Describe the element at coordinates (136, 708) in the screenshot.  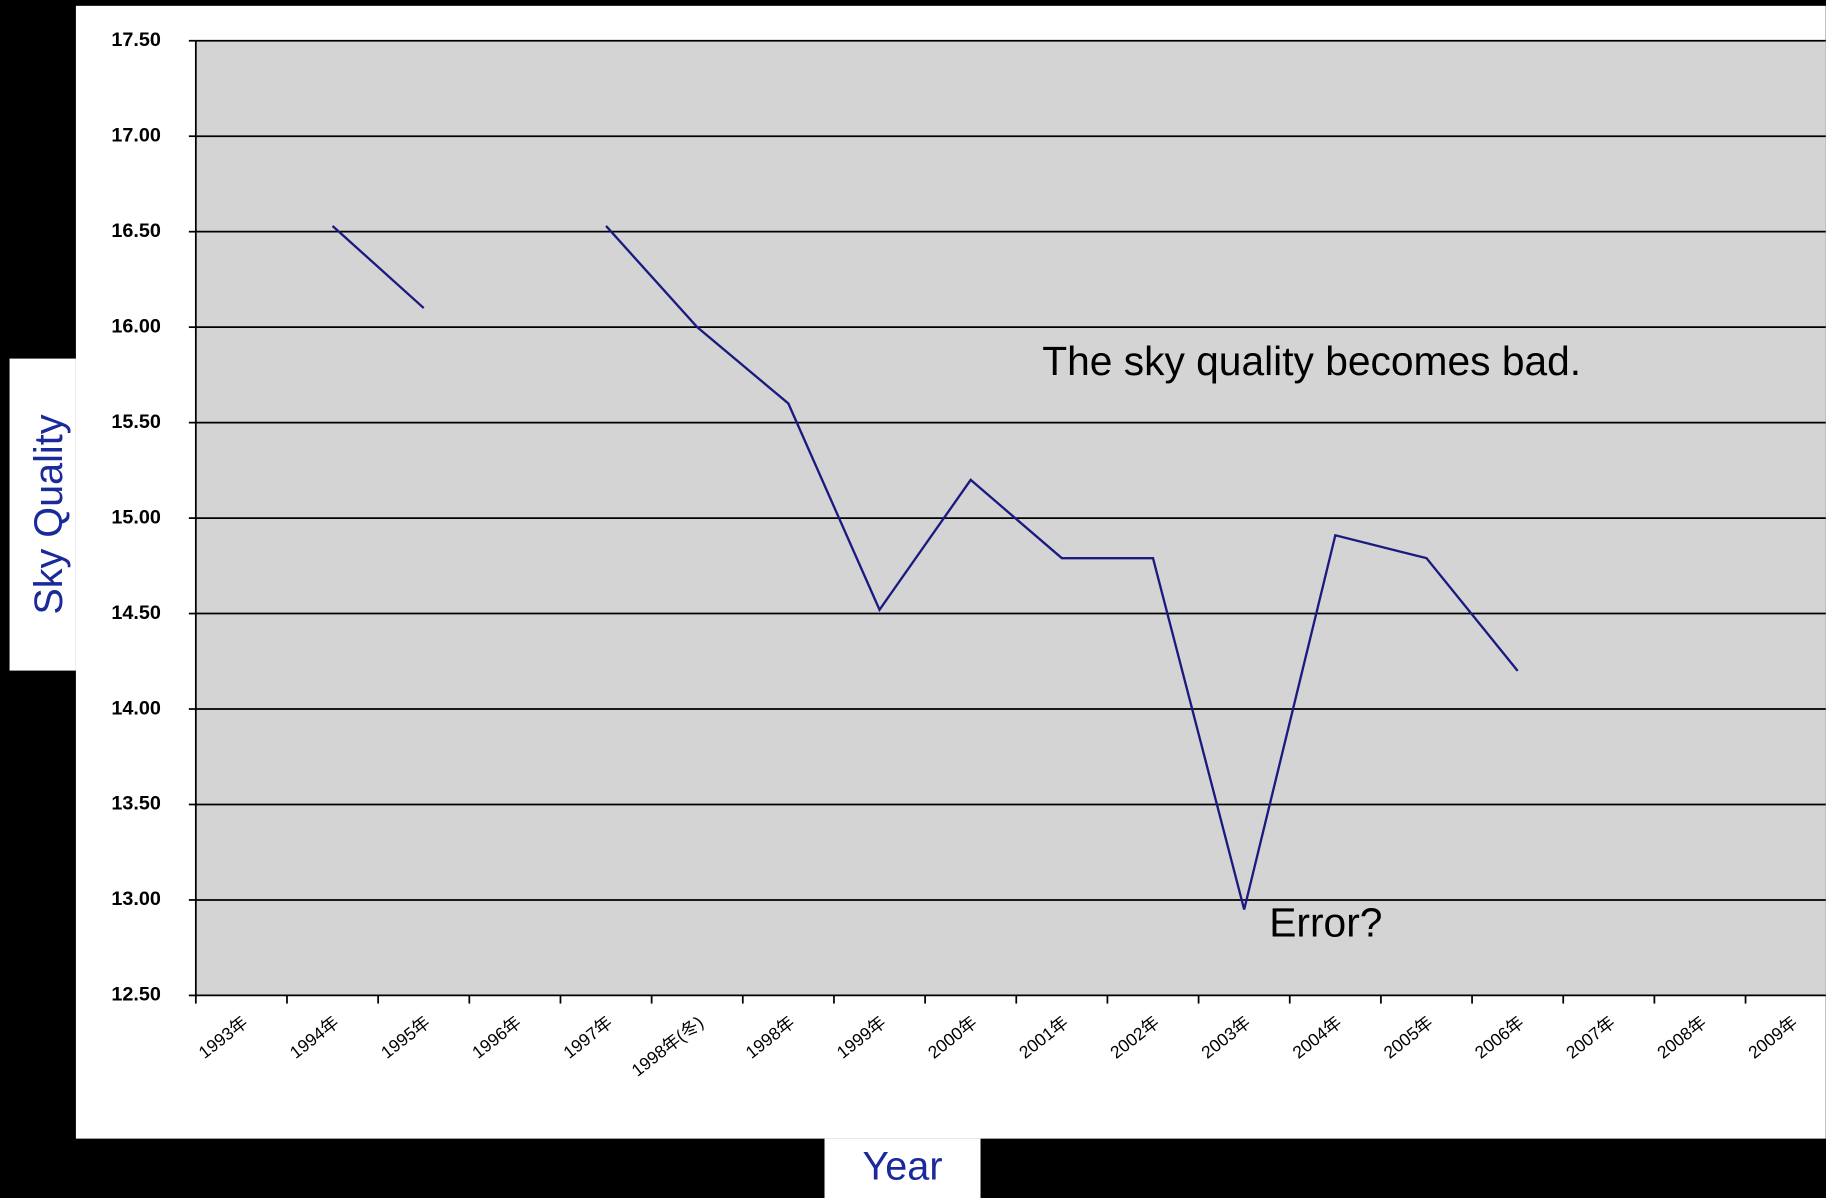
I see `y-tick-label: 14.00` at that location.